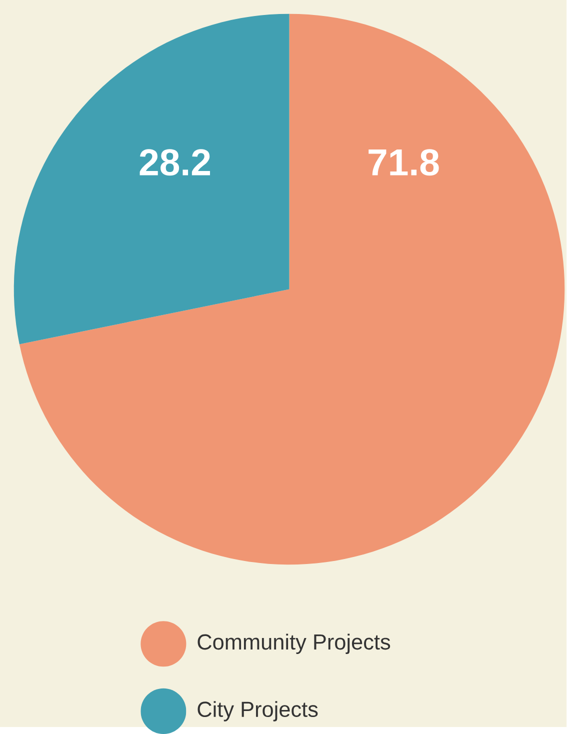  Describe the element at coordinates (294, 644) in the screenshot. I see `legend-label: Community Projects` at that location.